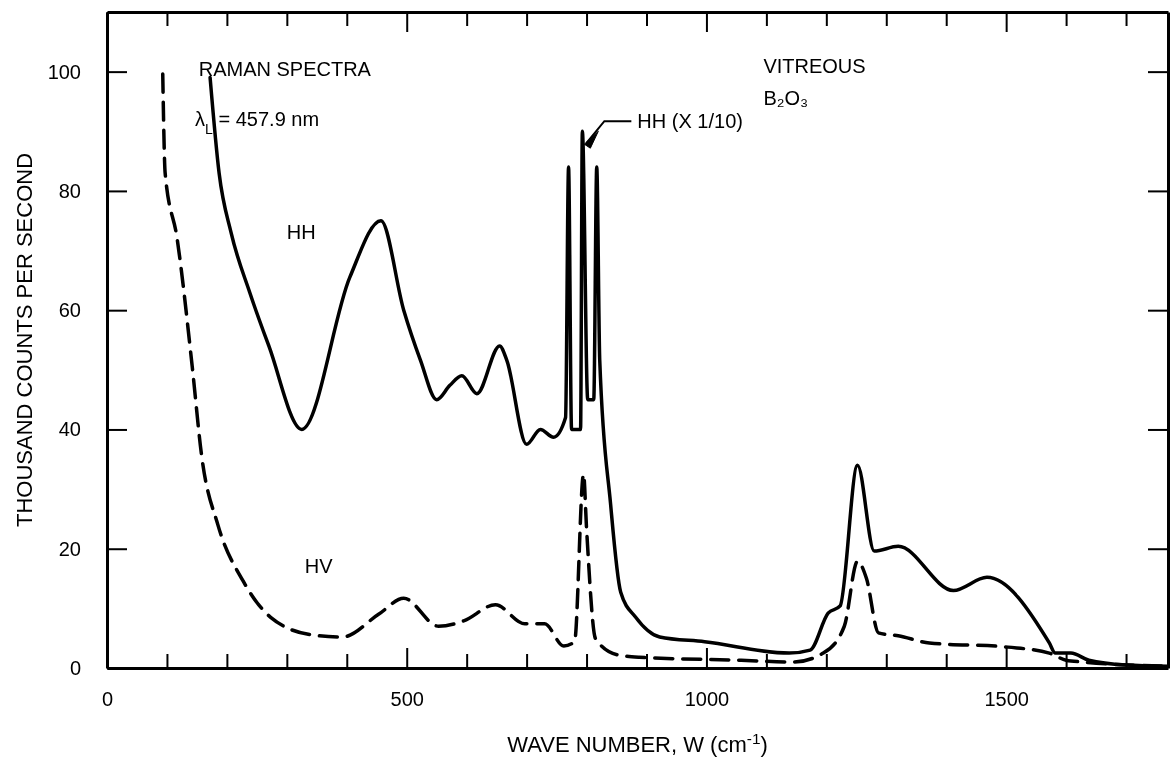 Image resolution: width=1176 pixels, height=765 pixels. I want to click on annotation: VITREOUS, so click(814, 66).